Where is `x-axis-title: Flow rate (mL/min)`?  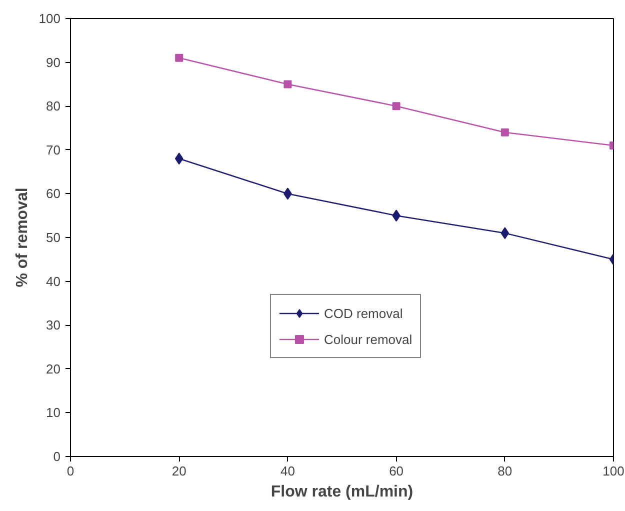
x-axis-title: Flow rate (mL/min) is located at coordinates (342, 492).